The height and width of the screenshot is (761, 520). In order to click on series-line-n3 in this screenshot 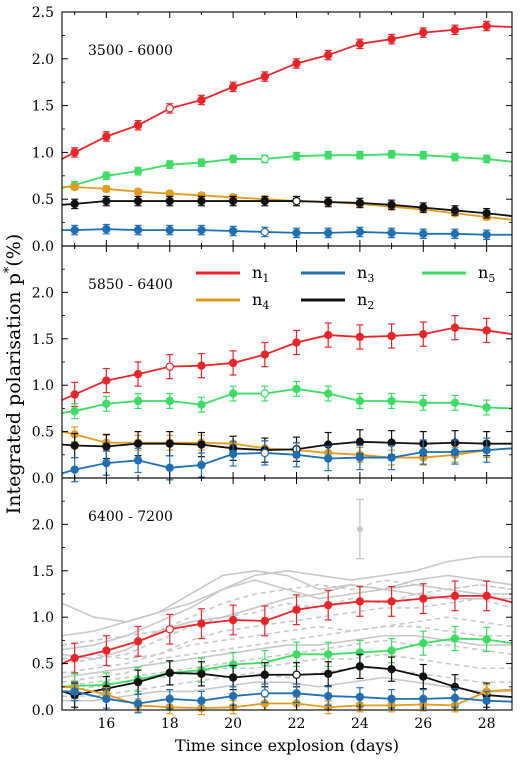, I will do `click(287, 461)`.